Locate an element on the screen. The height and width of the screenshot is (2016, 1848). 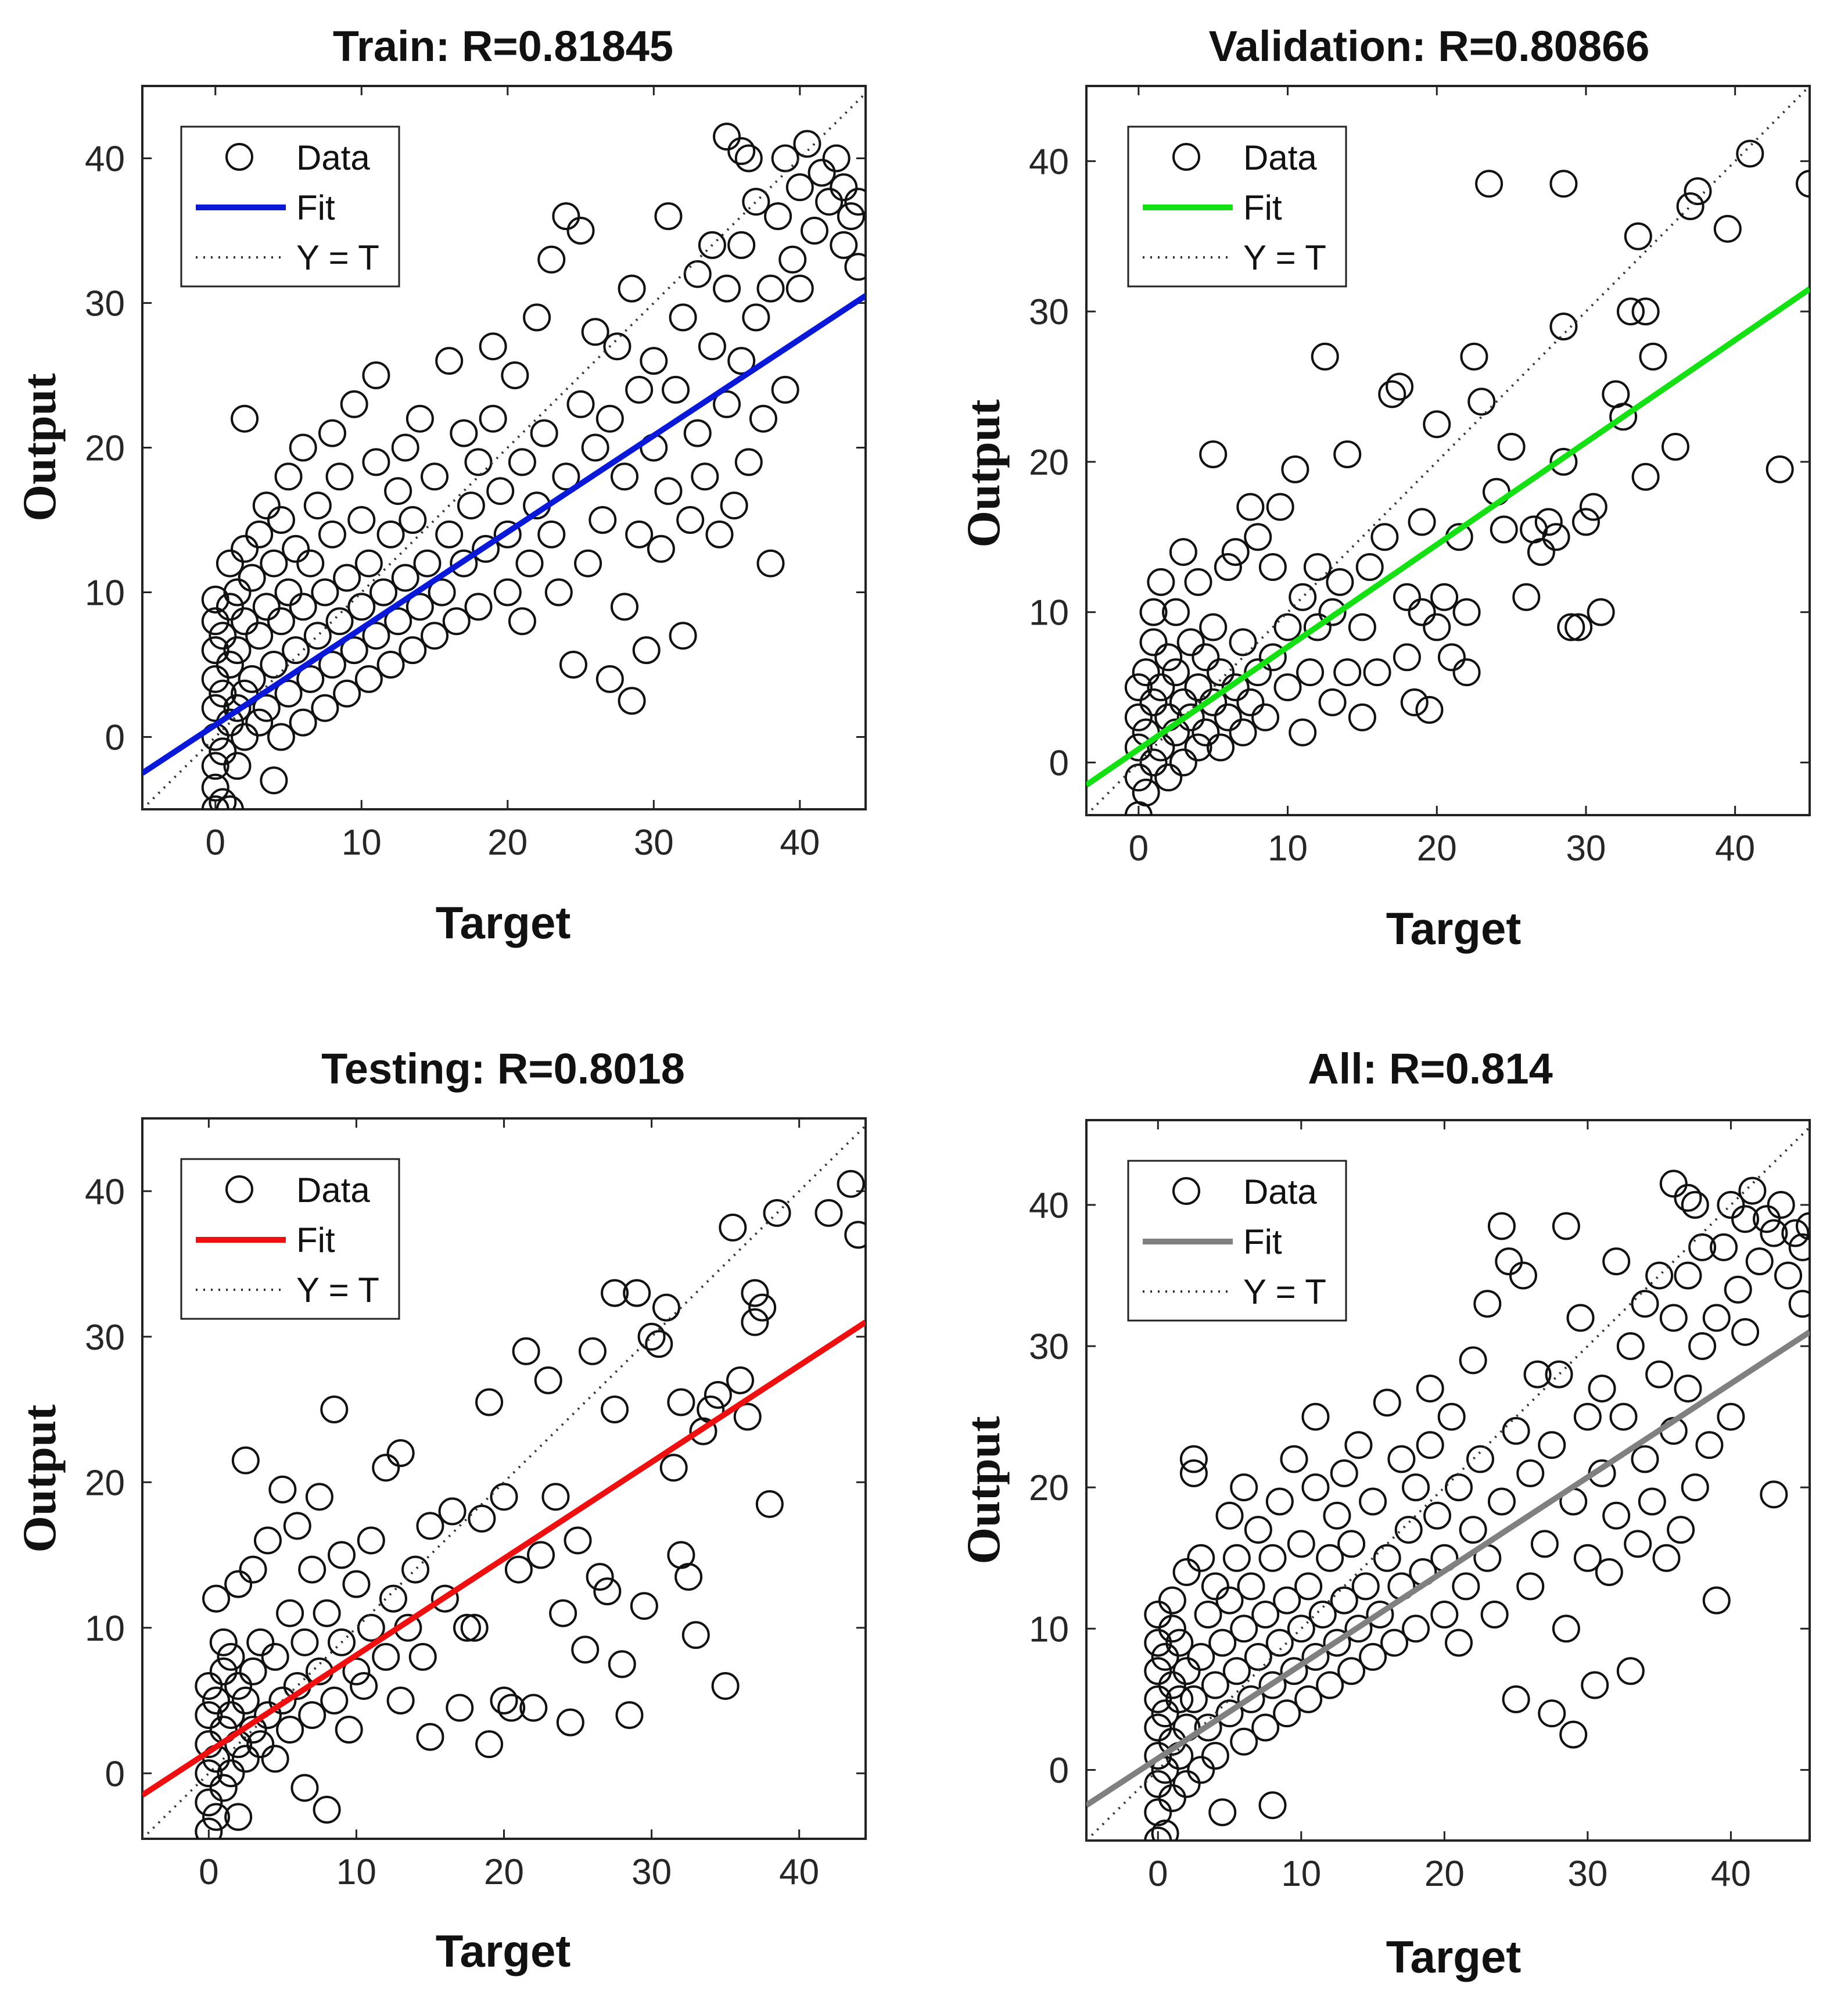
plot-frame is located at coordinates (1448, 450).